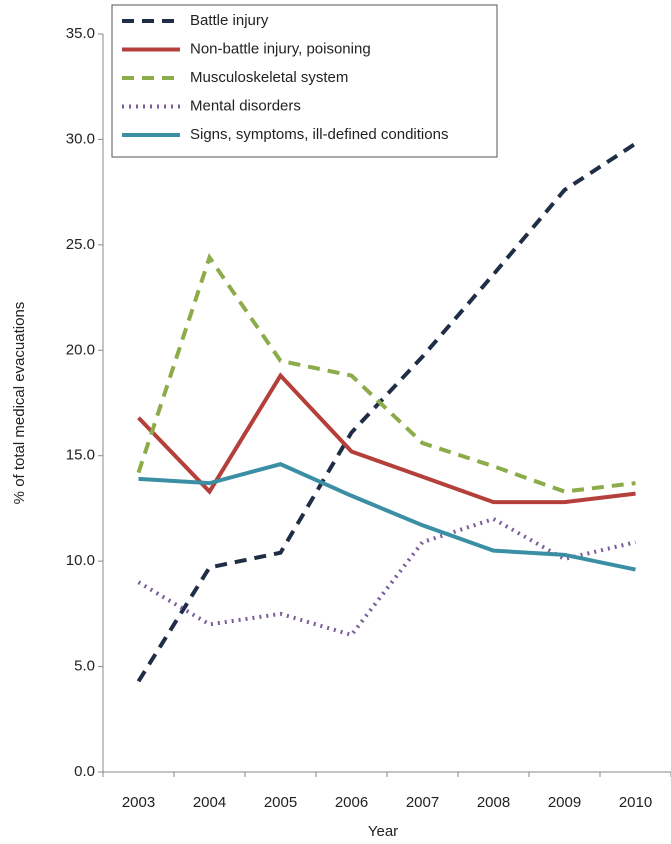 The image size is (671, 844). What do you see at coordinates (280, 802) in the screenshot?
I see `x-tick-label: 2005` at bounding box center [280, 802].